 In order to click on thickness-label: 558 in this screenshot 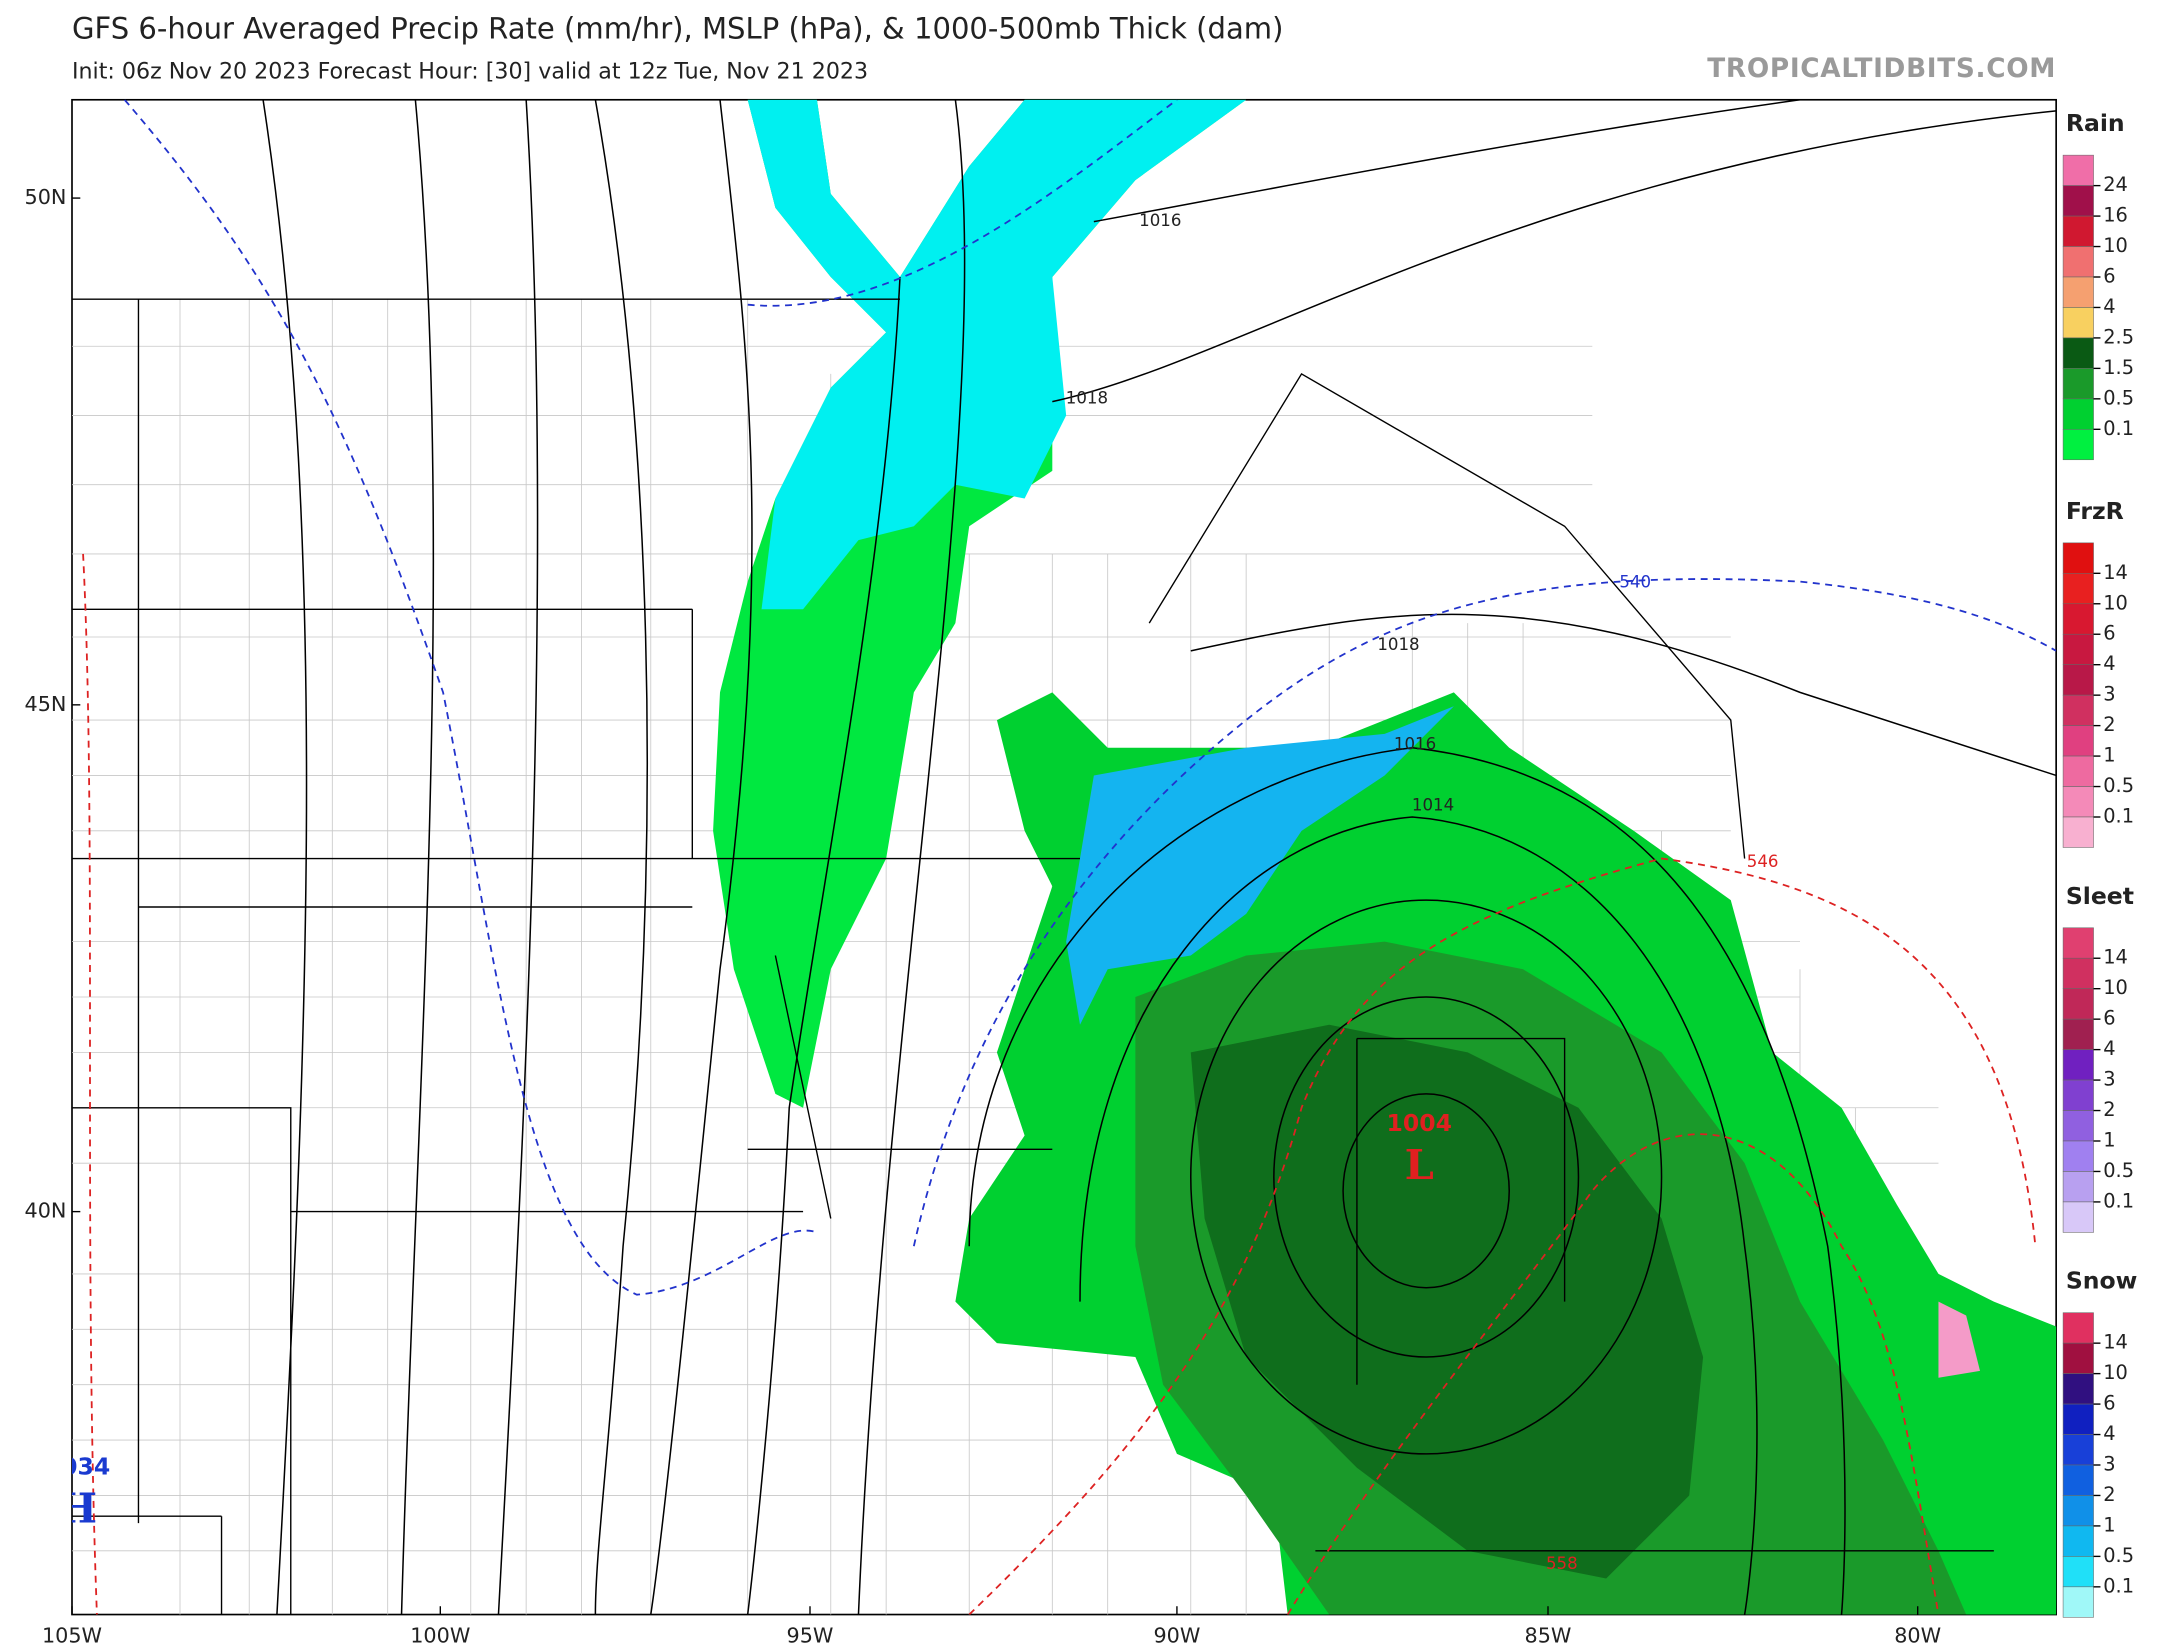, I will do `click(1562, 1563)`.